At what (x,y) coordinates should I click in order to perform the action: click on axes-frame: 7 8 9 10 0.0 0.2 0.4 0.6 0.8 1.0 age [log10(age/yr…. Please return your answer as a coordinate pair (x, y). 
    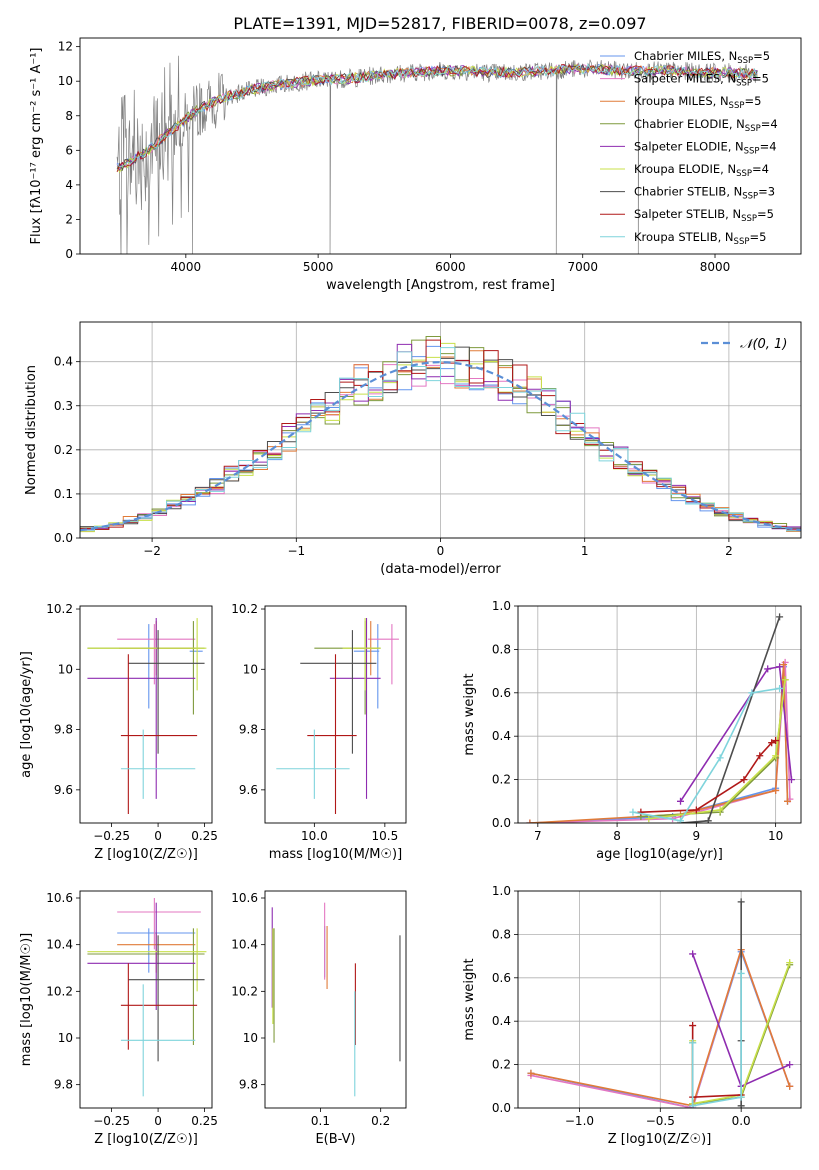
    Looking at the image, I should click on (632, 730).